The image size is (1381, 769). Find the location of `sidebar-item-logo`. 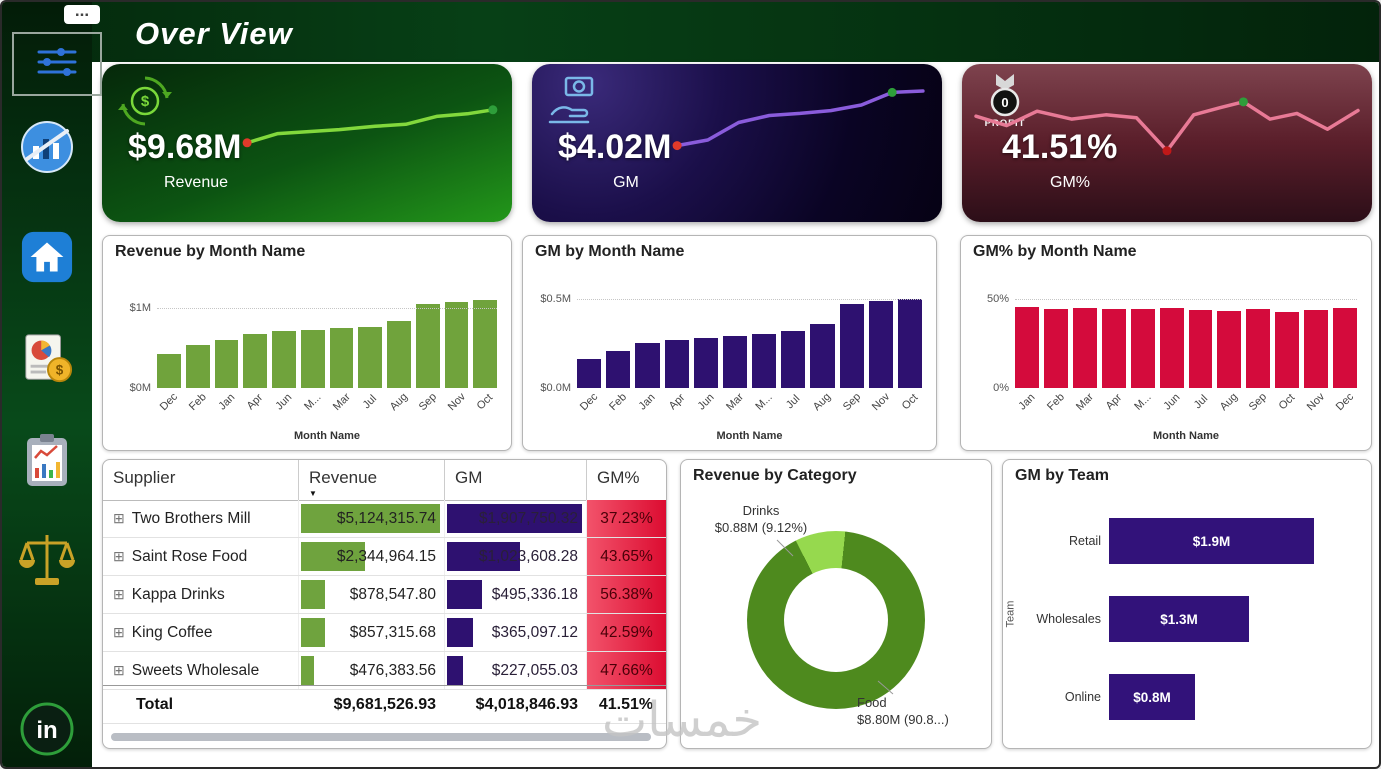

sidebar-item-logo is located at coordinates (47, 149).